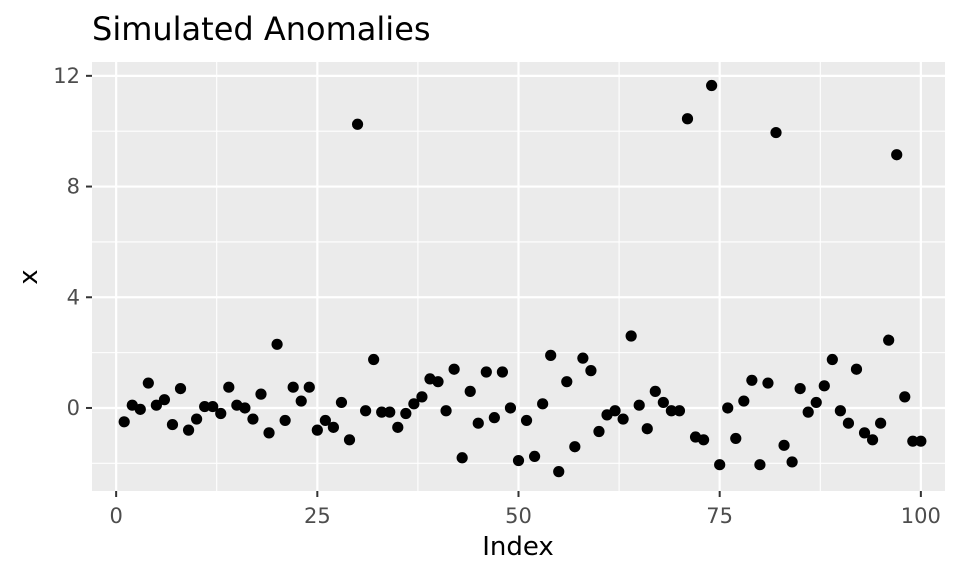 The image size is (960, 576). I want to click on x-tick-label: 100, so click(921, 516).